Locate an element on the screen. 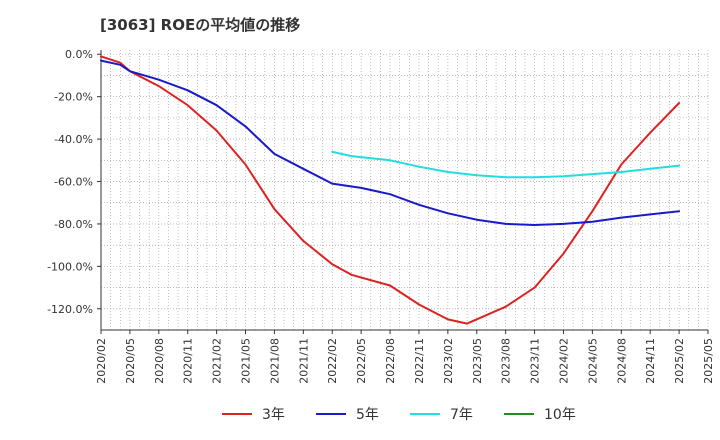 Image resolution: width=720 pixels, height=440 pixels. x-tick-label: 2024/11 is located at coordinates (650, 361).